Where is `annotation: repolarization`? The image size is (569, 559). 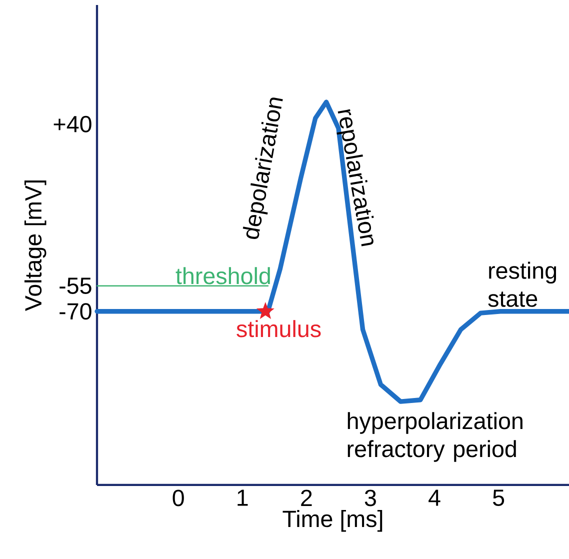
annotation: repolarization is located at coordinates (355, 177).